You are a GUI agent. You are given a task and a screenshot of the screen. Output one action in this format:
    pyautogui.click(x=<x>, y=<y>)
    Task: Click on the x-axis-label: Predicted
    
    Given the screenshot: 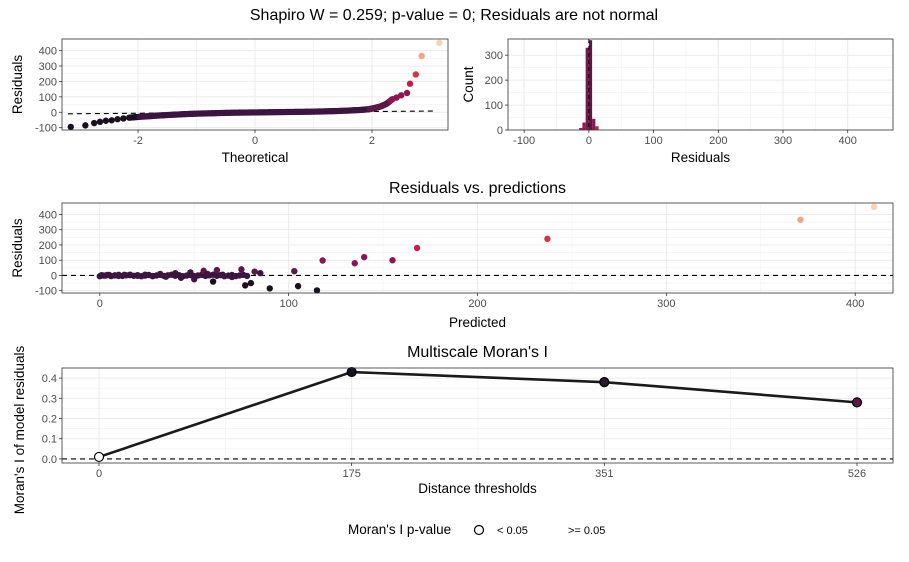 What is the action you would take?
    pyautogui.click(x=477, y=322)
    